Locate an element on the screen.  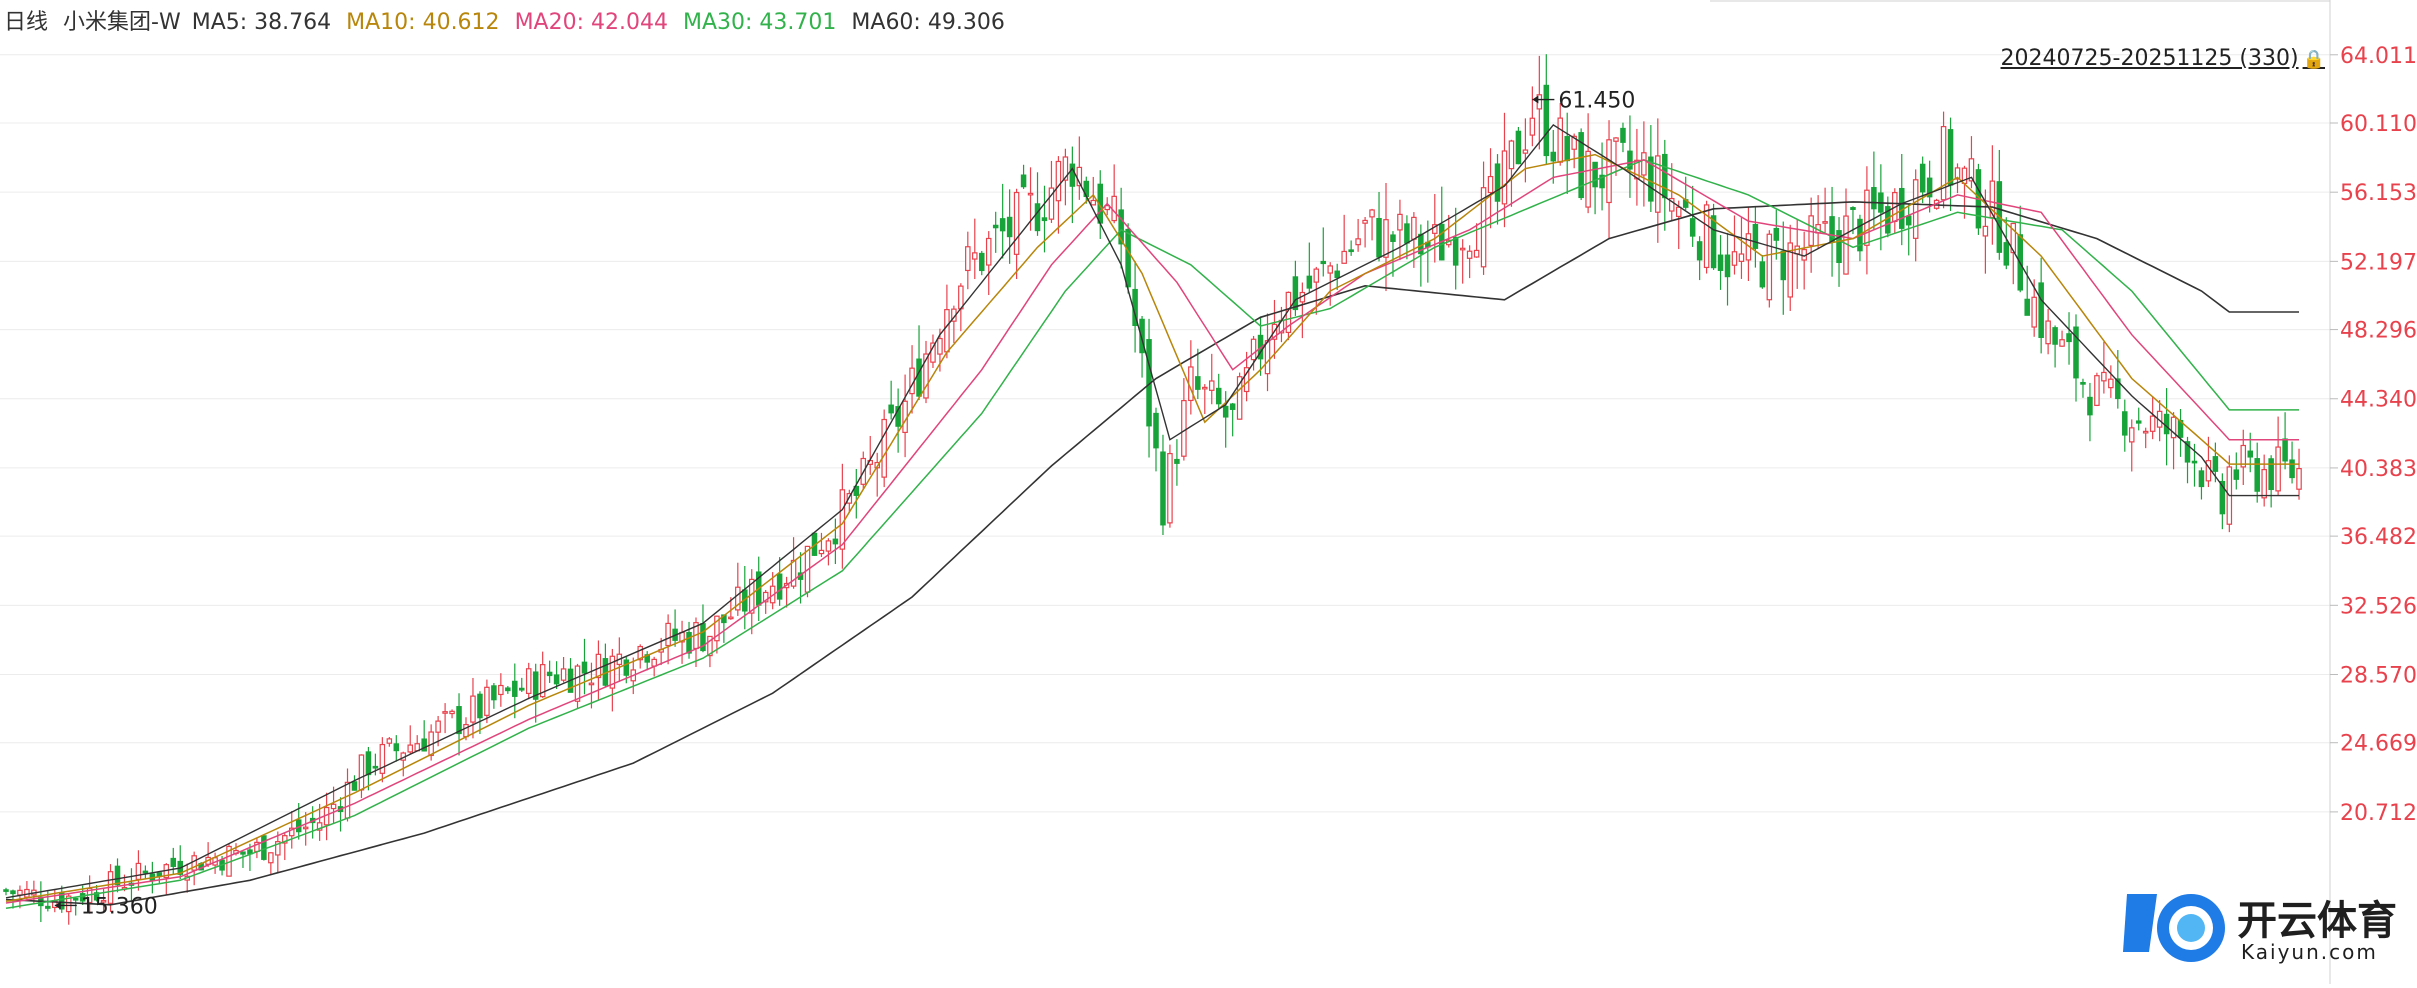
extreme-value-label: 15.360 is located at coordinates (119, 906).